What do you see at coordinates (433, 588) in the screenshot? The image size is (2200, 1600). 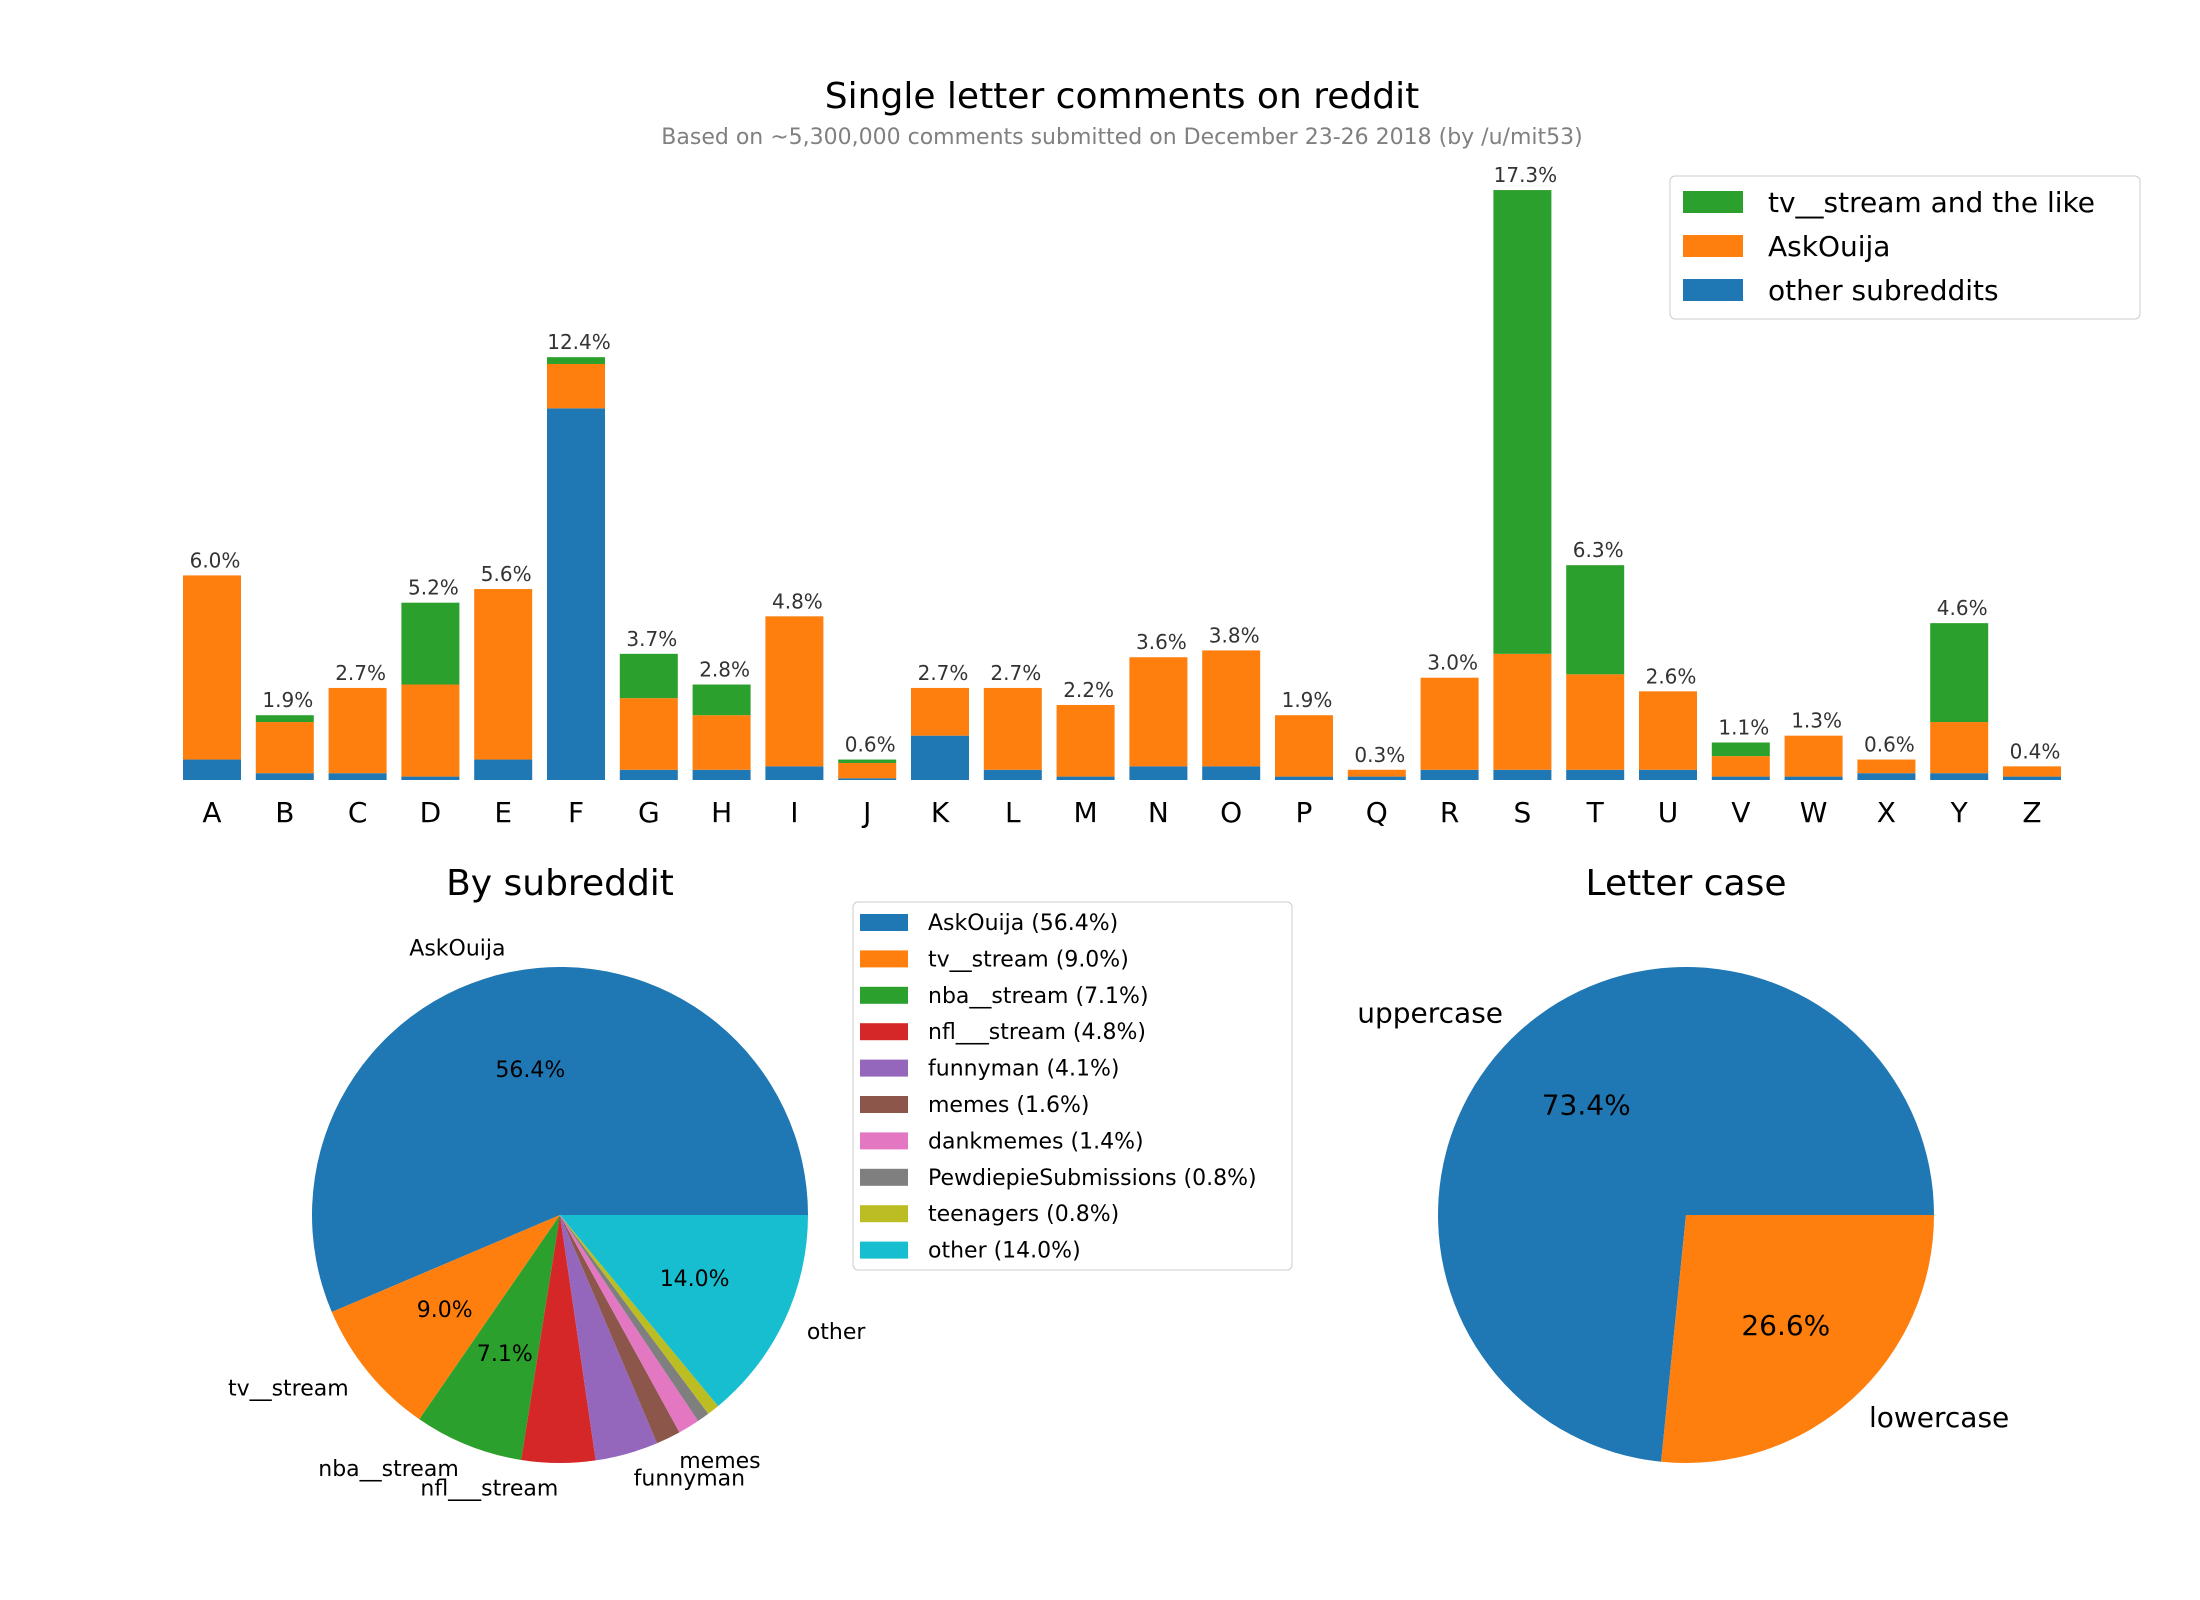 I see `bar-total-label: 5.2%` at bounding box center [433, 588].